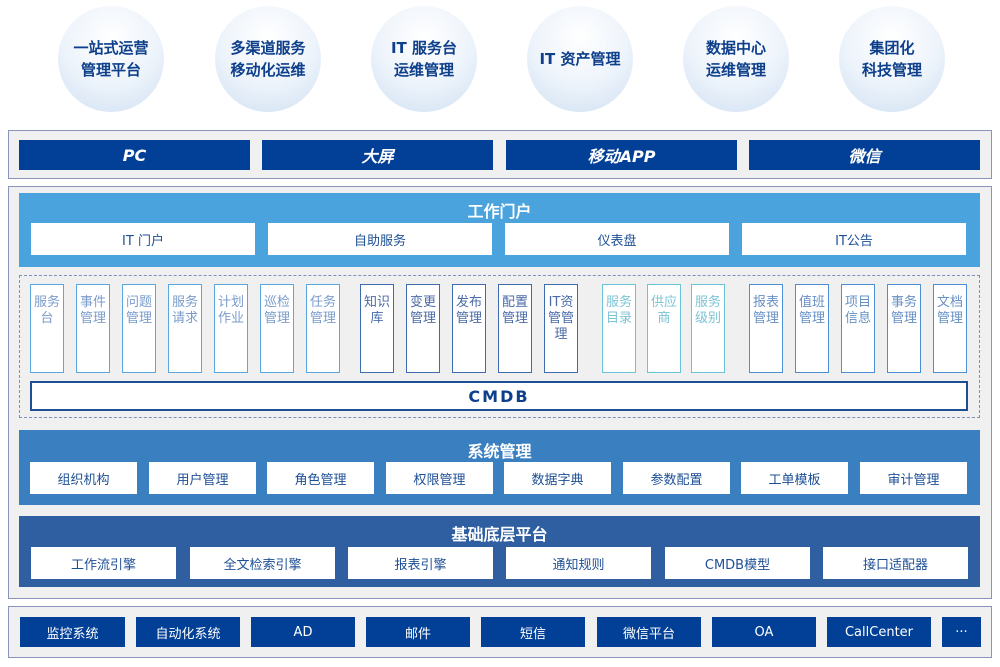  What do you see at coordinates (143, 239) in the screenshot?
I see `portal-item: IT 门户` at bounding box center [143, 239].